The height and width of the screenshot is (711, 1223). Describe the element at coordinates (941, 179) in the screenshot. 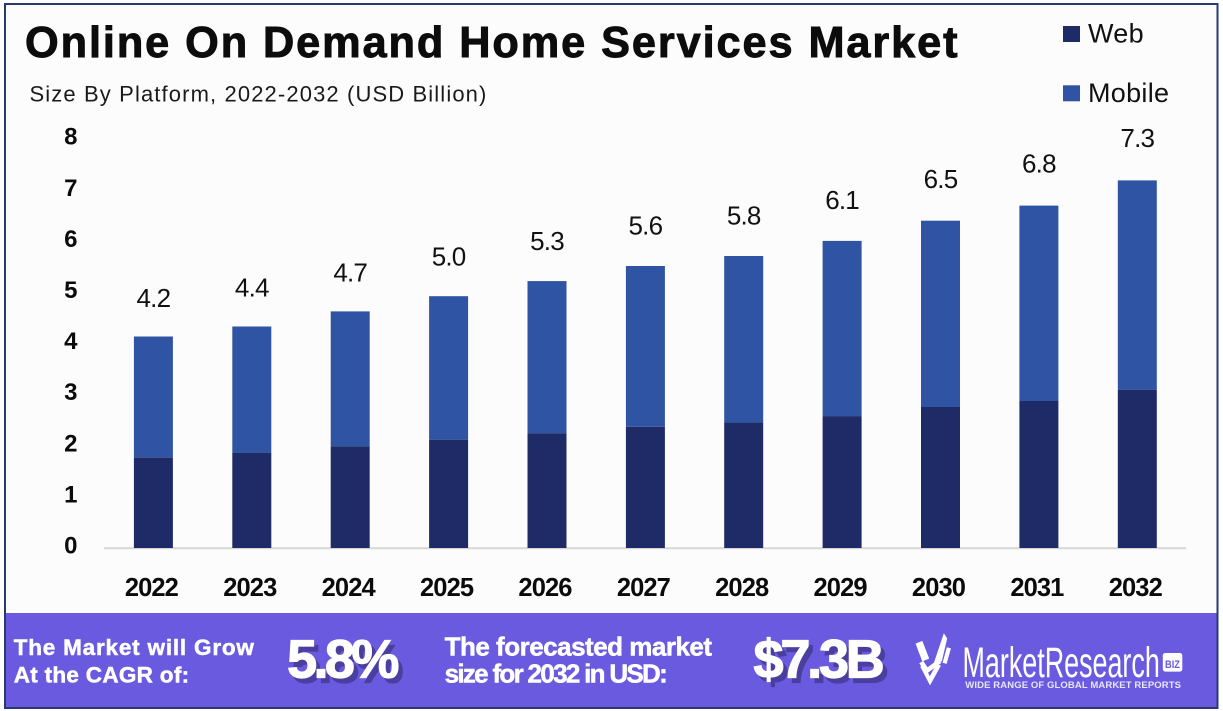

I see `svg-text: 6.5` at that location.